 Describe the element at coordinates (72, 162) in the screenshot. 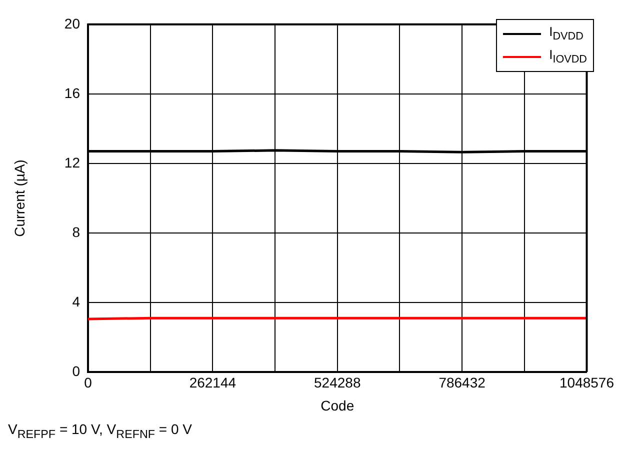

I see `y-tick-label: 12` at that location.